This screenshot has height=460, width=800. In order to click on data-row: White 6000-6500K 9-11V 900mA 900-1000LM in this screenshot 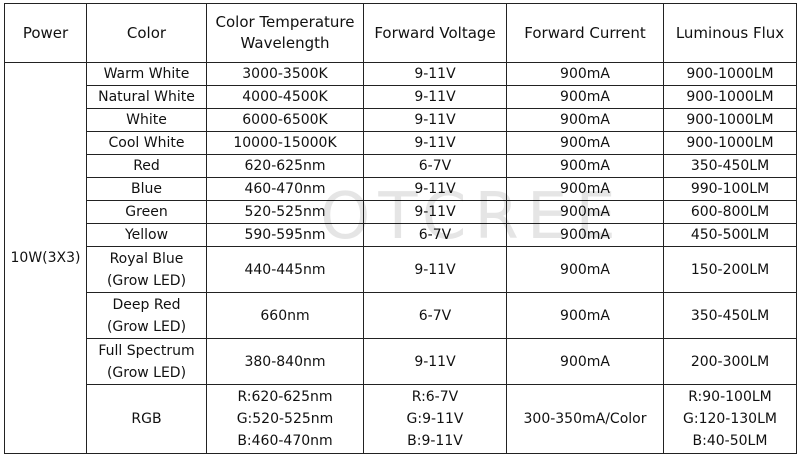, I will do `click(401, 120)`.